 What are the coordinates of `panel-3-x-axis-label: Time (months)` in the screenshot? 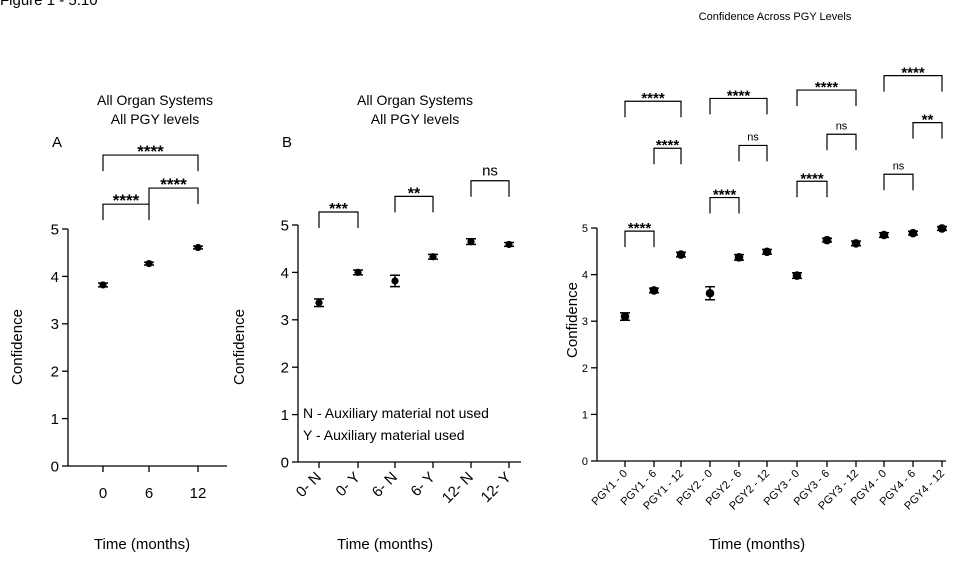 It's located at (757, 544).